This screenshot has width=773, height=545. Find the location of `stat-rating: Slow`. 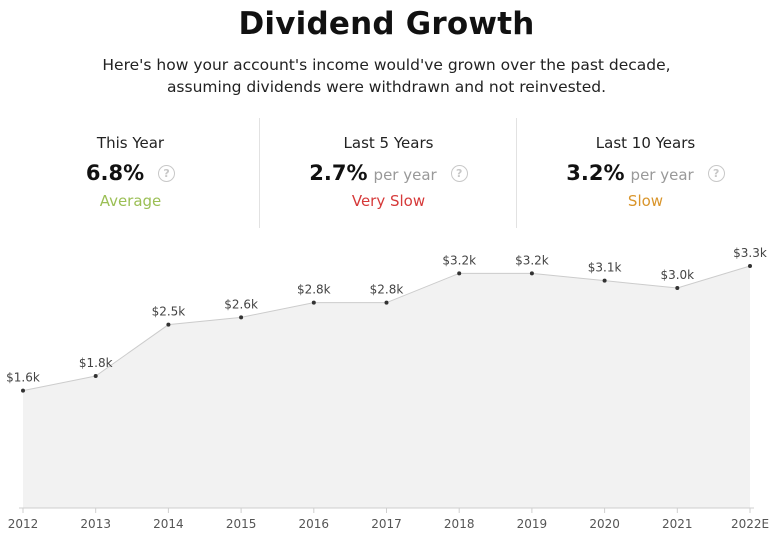

stat-rating: Slow is located at coordinates (645, 201).